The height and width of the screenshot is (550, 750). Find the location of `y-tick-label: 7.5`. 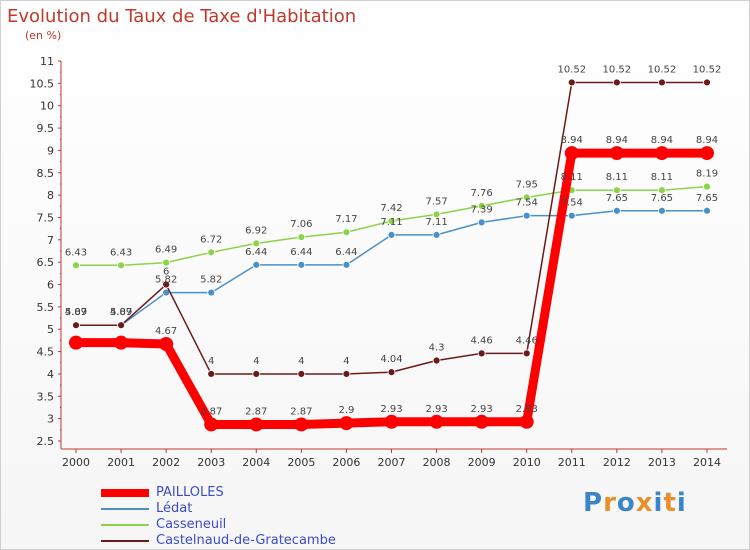

y-tick-label: 7.5 is located at coordinates (46, 217).